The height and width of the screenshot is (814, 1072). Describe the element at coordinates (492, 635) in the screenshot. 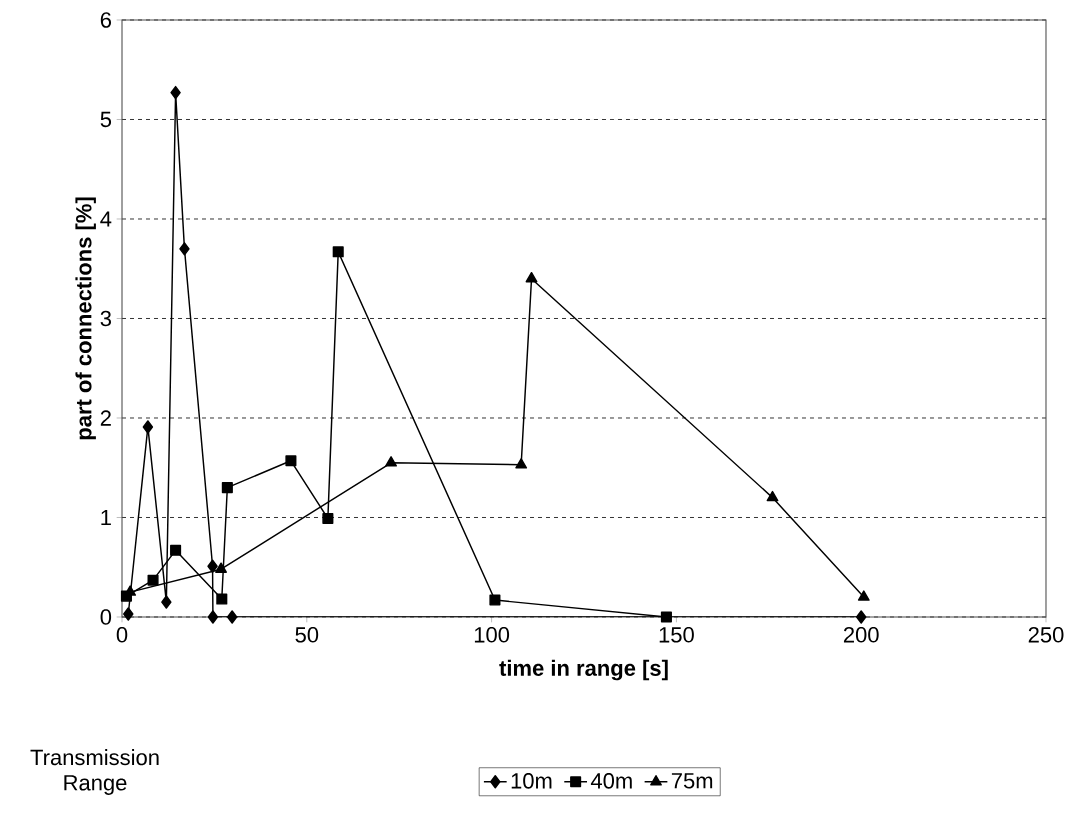

I see `x-tick-label: 100` at that location.